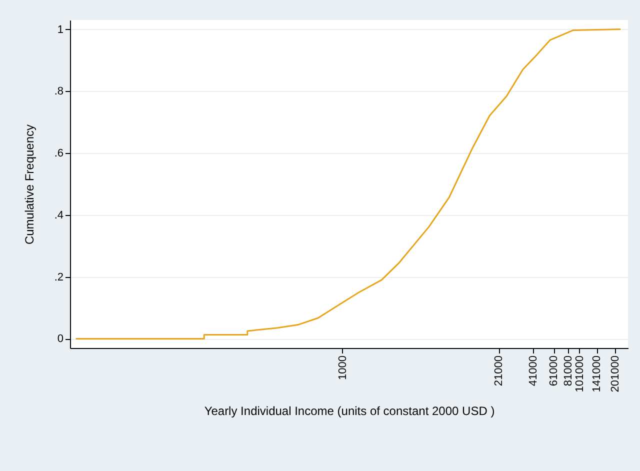 This screenshot has height=471, width=640. Describe the element at coordinates (60, 30) in the screenshot. I see `y-tick-label: 1` at that location.